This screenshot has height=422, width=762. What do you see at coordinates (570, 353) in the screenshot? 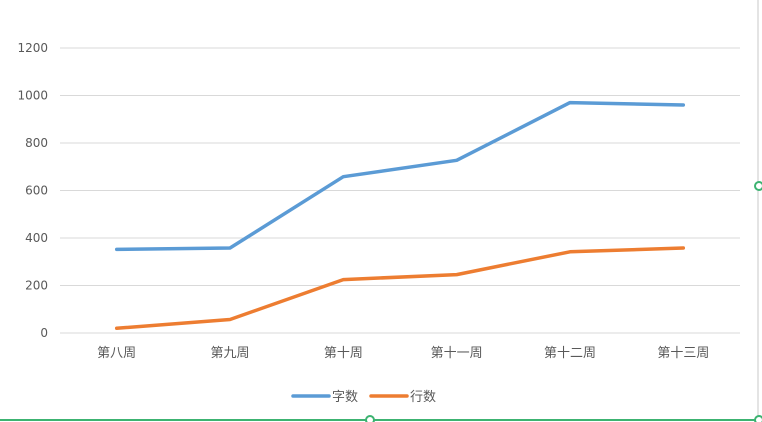
I see `x-tick-label: 第十二周` at bounding box center [570, 353].